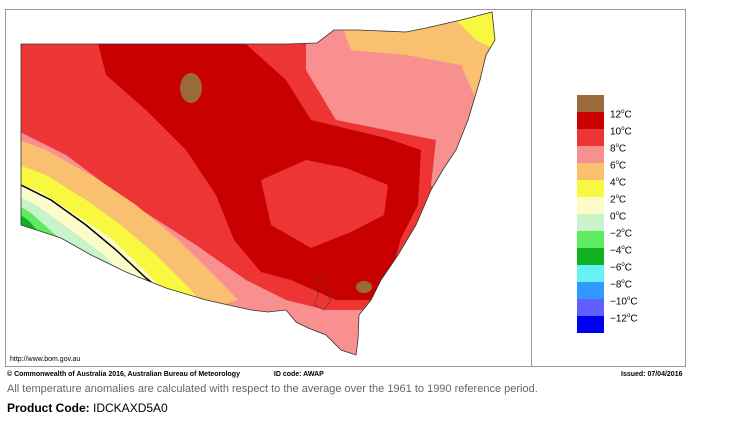 The height and width of the screenshot is (443, 740). Describe the element at coordinates (324, 204) in the screenshot. I see `band-8c-inner` at that location.